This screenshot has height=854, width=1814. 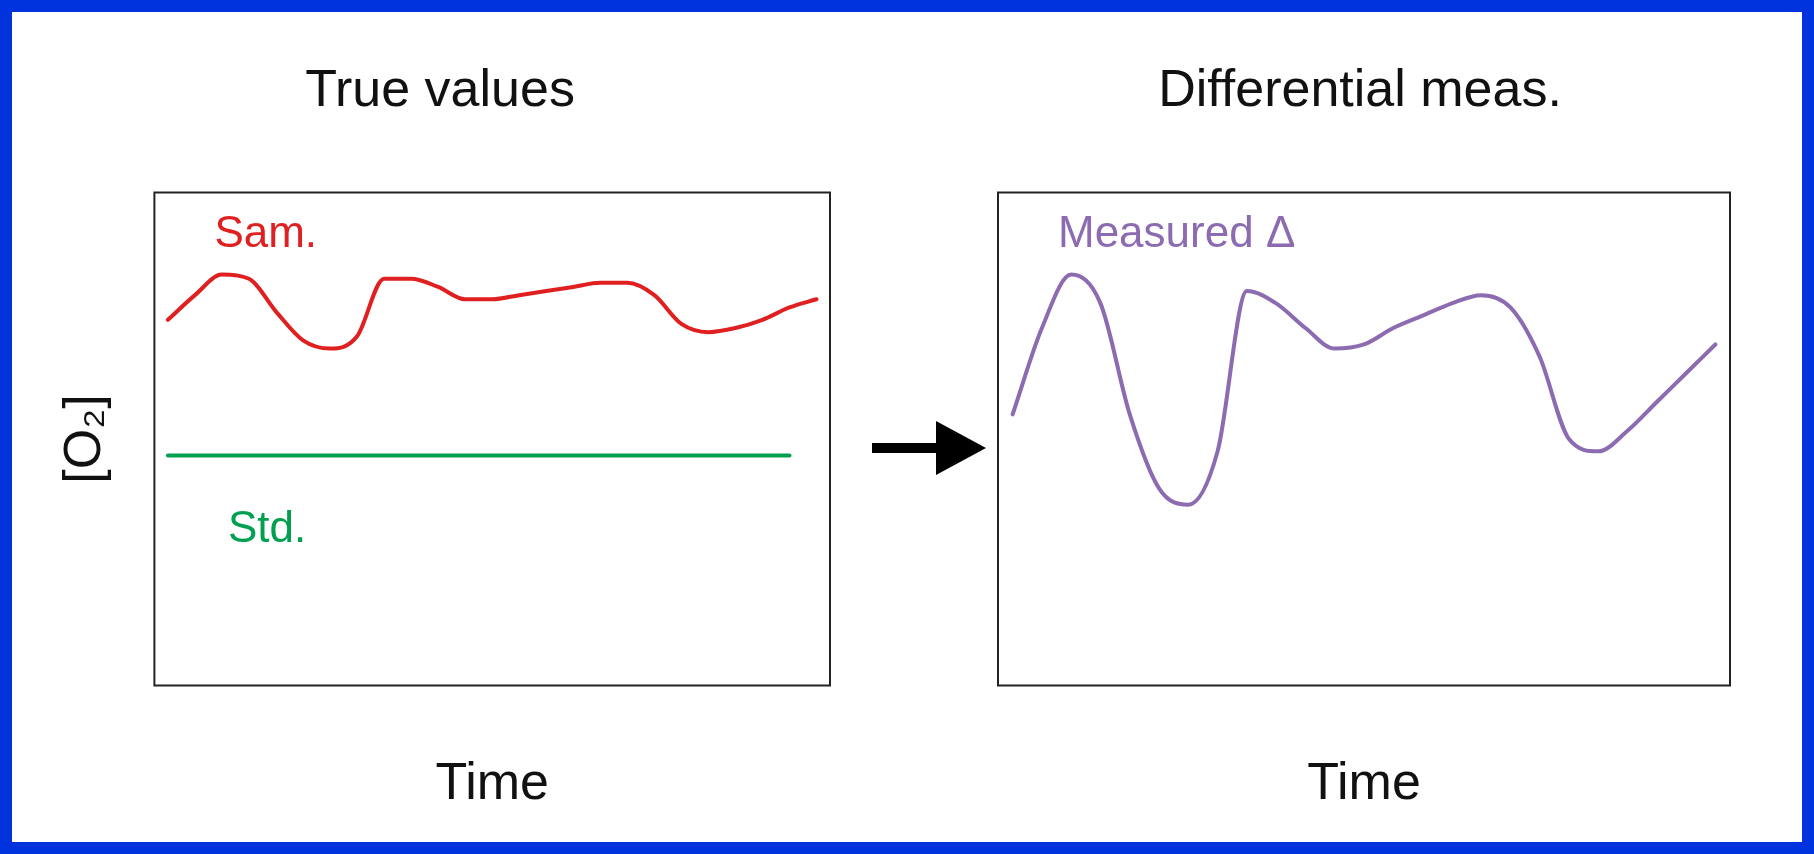 What do you see at coordinates (266, 231) in the screenshot?
I see `series-label: Sam.` at bounding box center [266, 231].